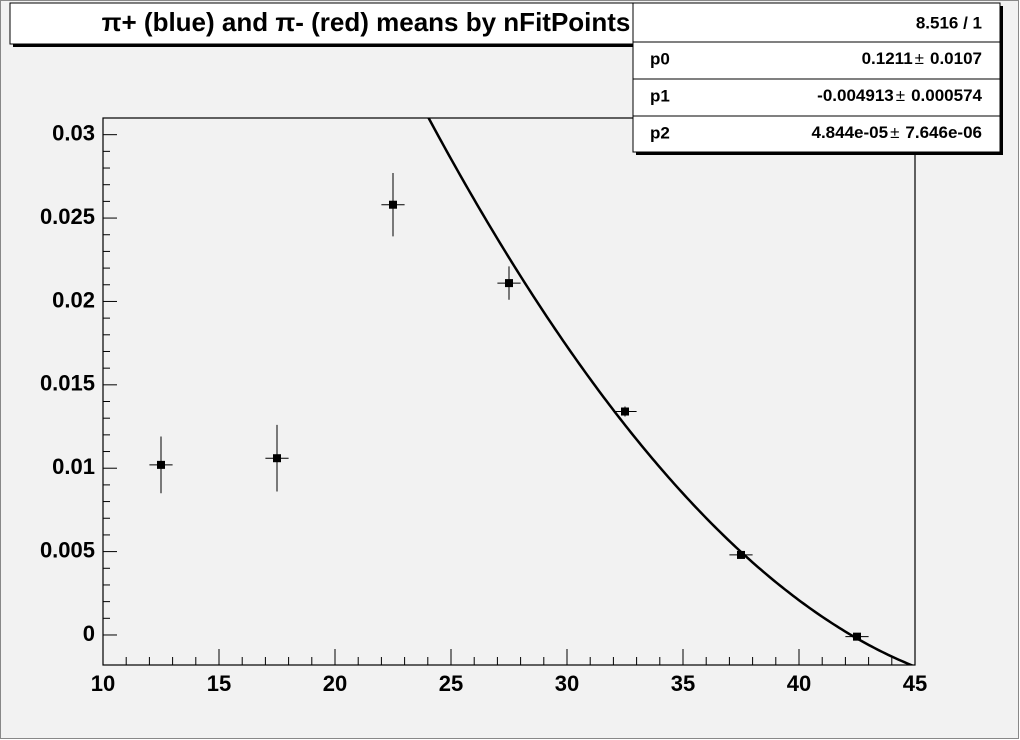 The width and height of the screenshot is (1020, 740). Describe the element at coordinates (816, 77) in the screenshot. I see `stats-box` at that location.